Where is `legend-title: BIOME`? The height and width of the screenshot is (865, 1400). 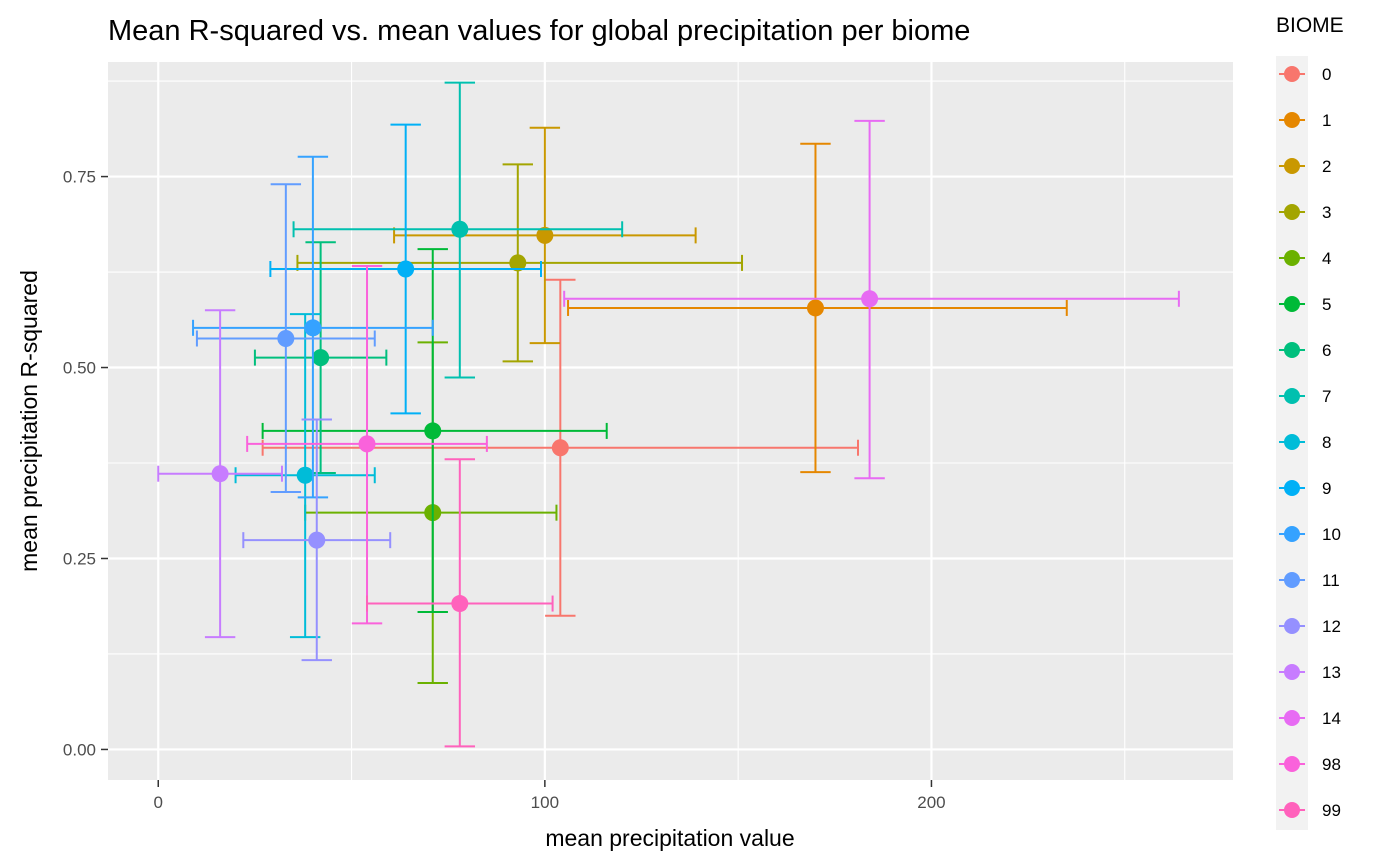
legend-title: BIOME is located at coordinates (1310, 25).